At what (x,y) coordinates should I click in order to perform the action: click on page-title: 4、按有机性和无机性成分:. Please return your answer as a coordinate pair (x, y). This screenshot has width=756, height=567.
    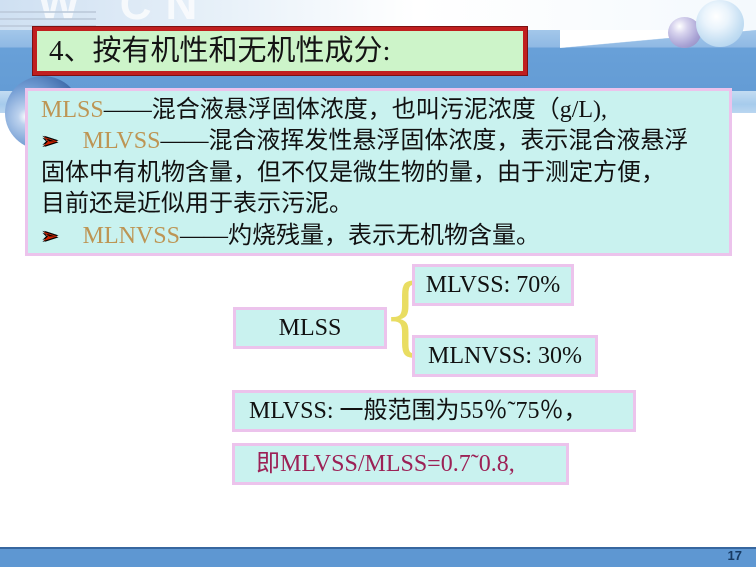
    Looking at the image, I should click on (280, 51).